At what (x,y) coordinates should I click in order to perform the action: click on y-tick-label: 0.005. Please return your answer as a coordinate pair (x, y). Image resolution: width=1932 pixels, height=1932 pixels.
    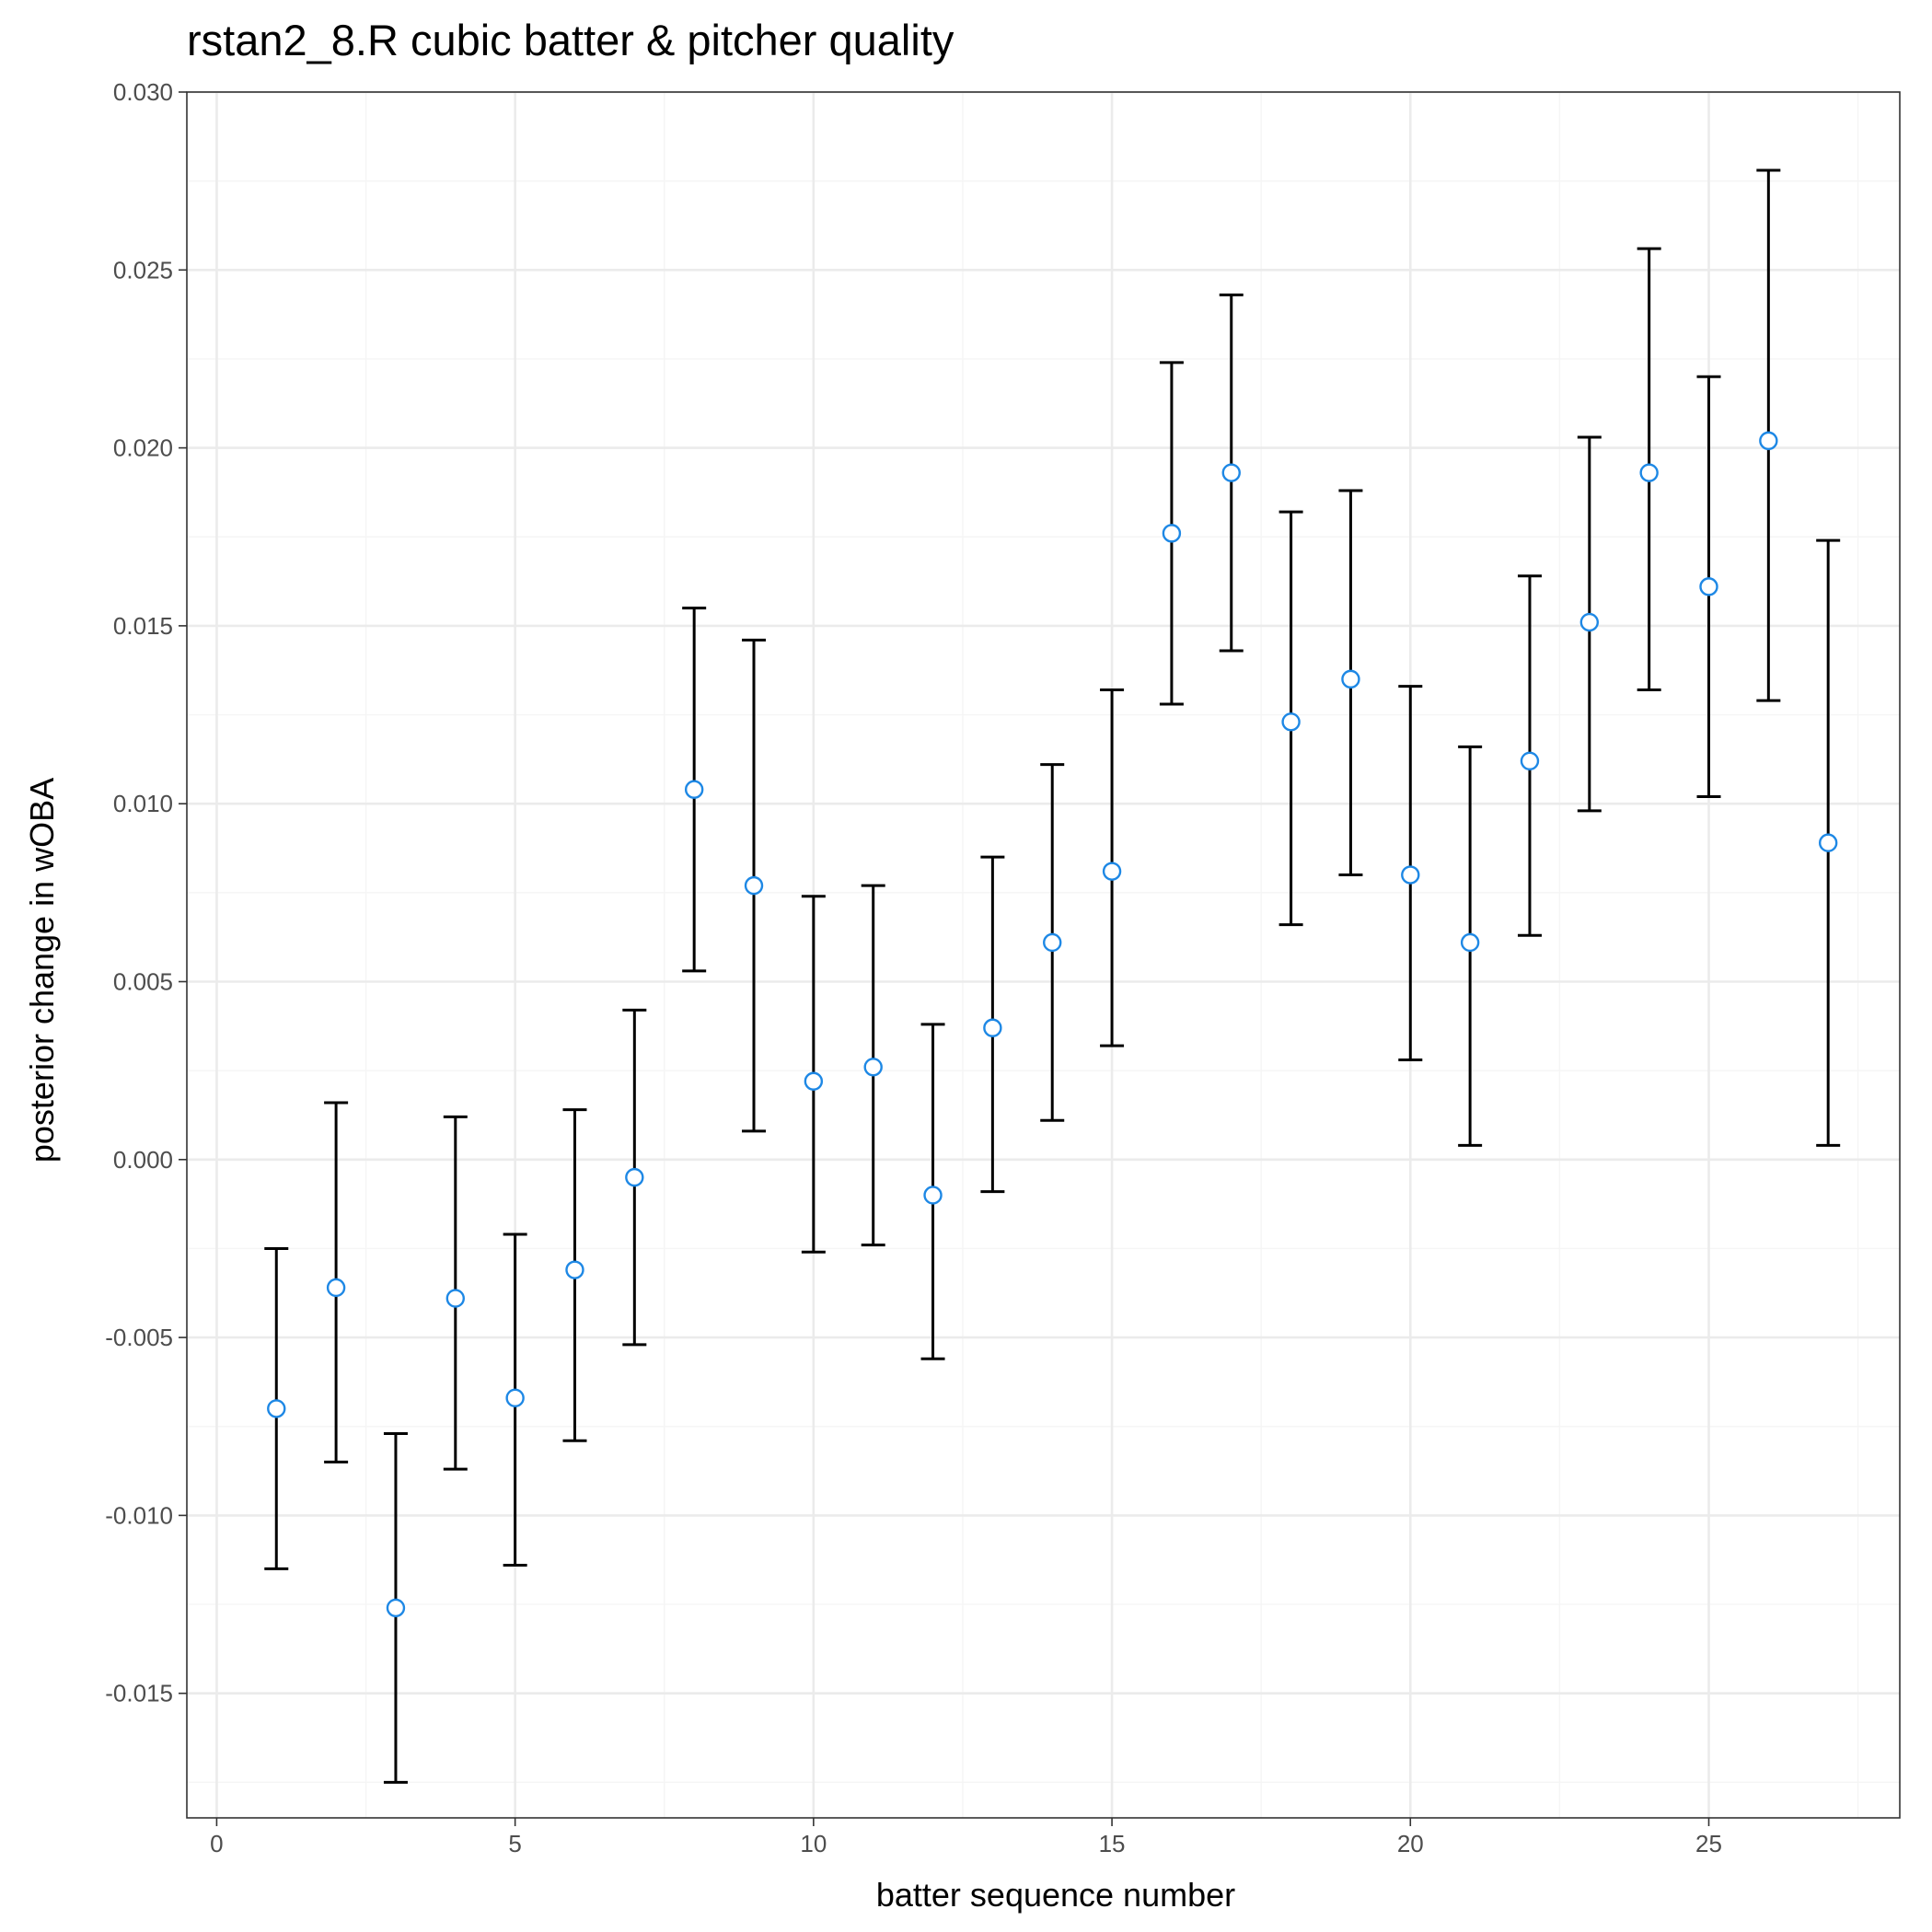
    Looking at the image, I should click on (143, 981).